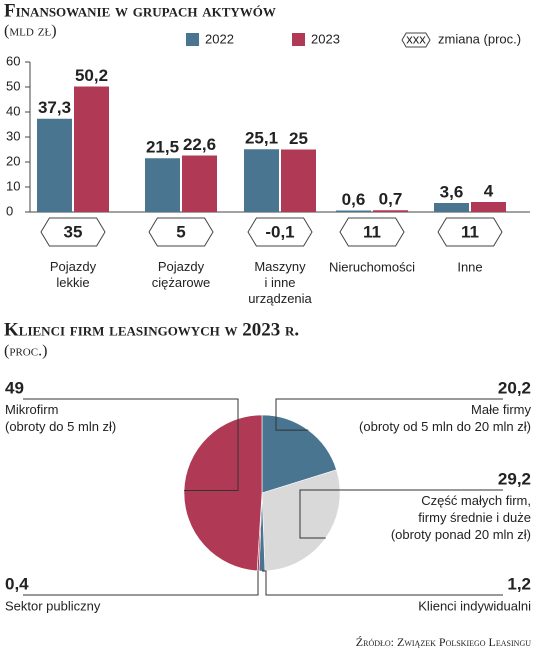  What do you see at coordinates (162, 147) in the screenshot?
I see `value-label: 21,5` at bounding box center [162, 147].